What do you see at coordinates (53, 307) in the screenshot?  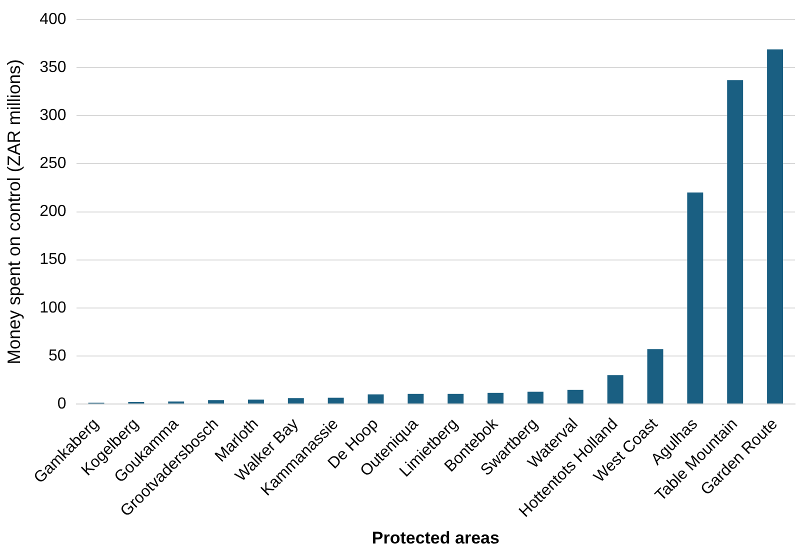 I see `y-tick-label: 100` at bounding box center [53, 307].